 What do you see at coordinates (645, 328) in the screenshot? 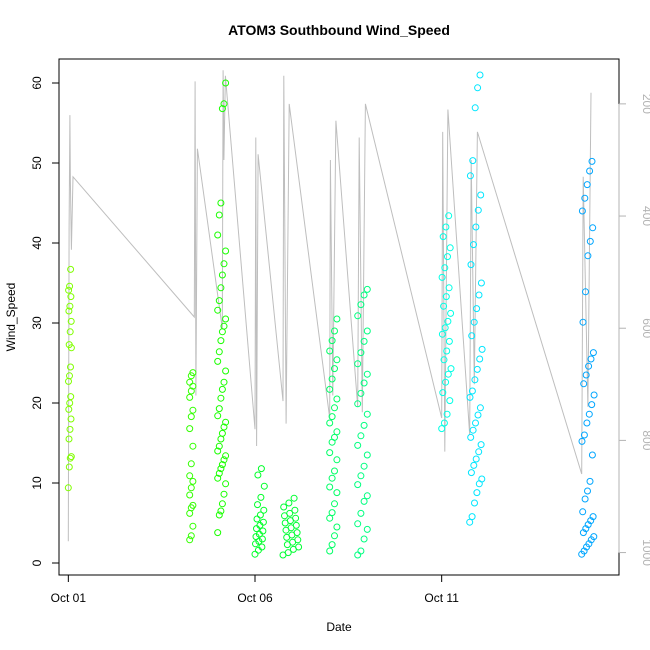
I see `y2-tick-label: 600` at bounding box center [645, 328].